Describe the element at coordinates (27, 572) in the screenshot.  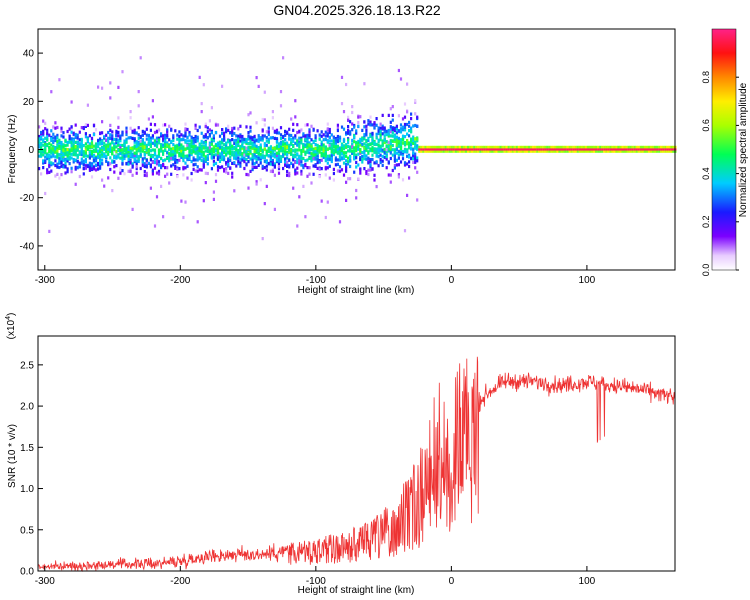
I see `snr-ytick-label: 0.0` at that location.